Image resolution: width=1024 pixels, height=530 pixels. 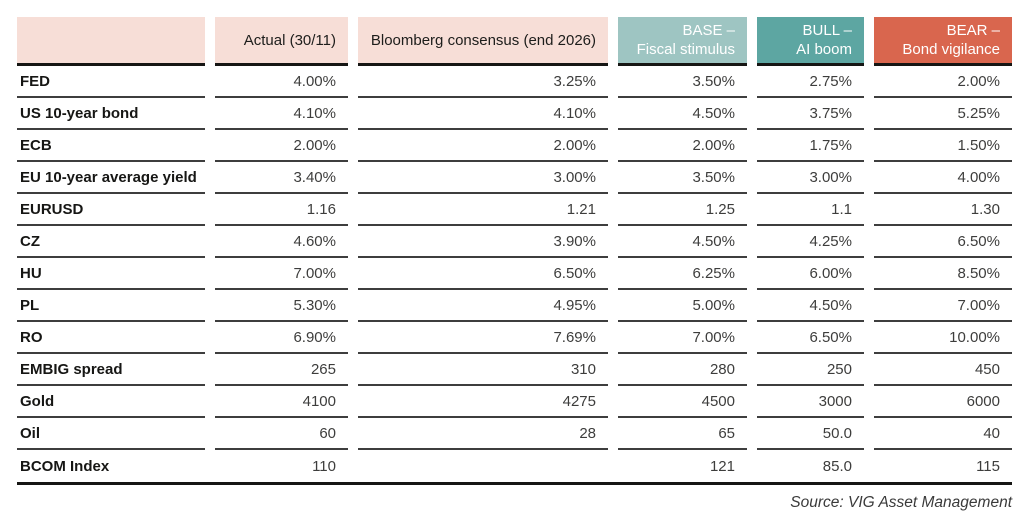 What do you see at coordinates (111, 114) in the screenshot?
I see `row-label: US 10-year bond` at bounding box center [111, 114].